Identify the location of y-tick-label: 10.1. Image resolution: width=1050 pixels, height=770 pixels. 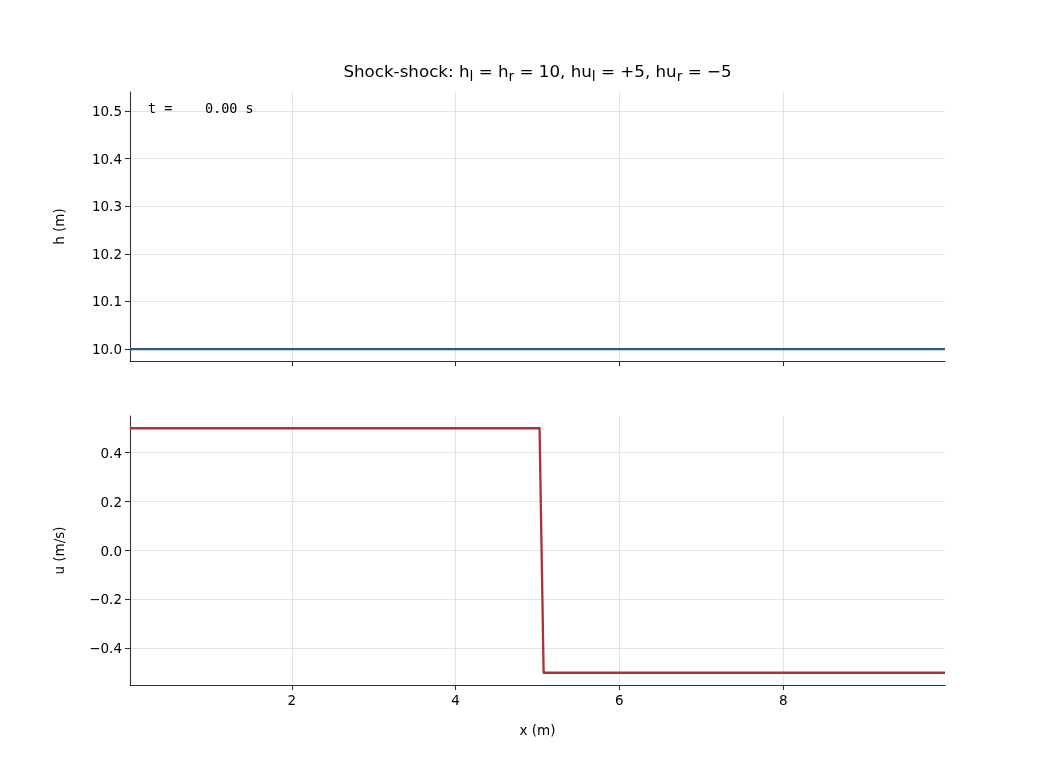
(106, 301).